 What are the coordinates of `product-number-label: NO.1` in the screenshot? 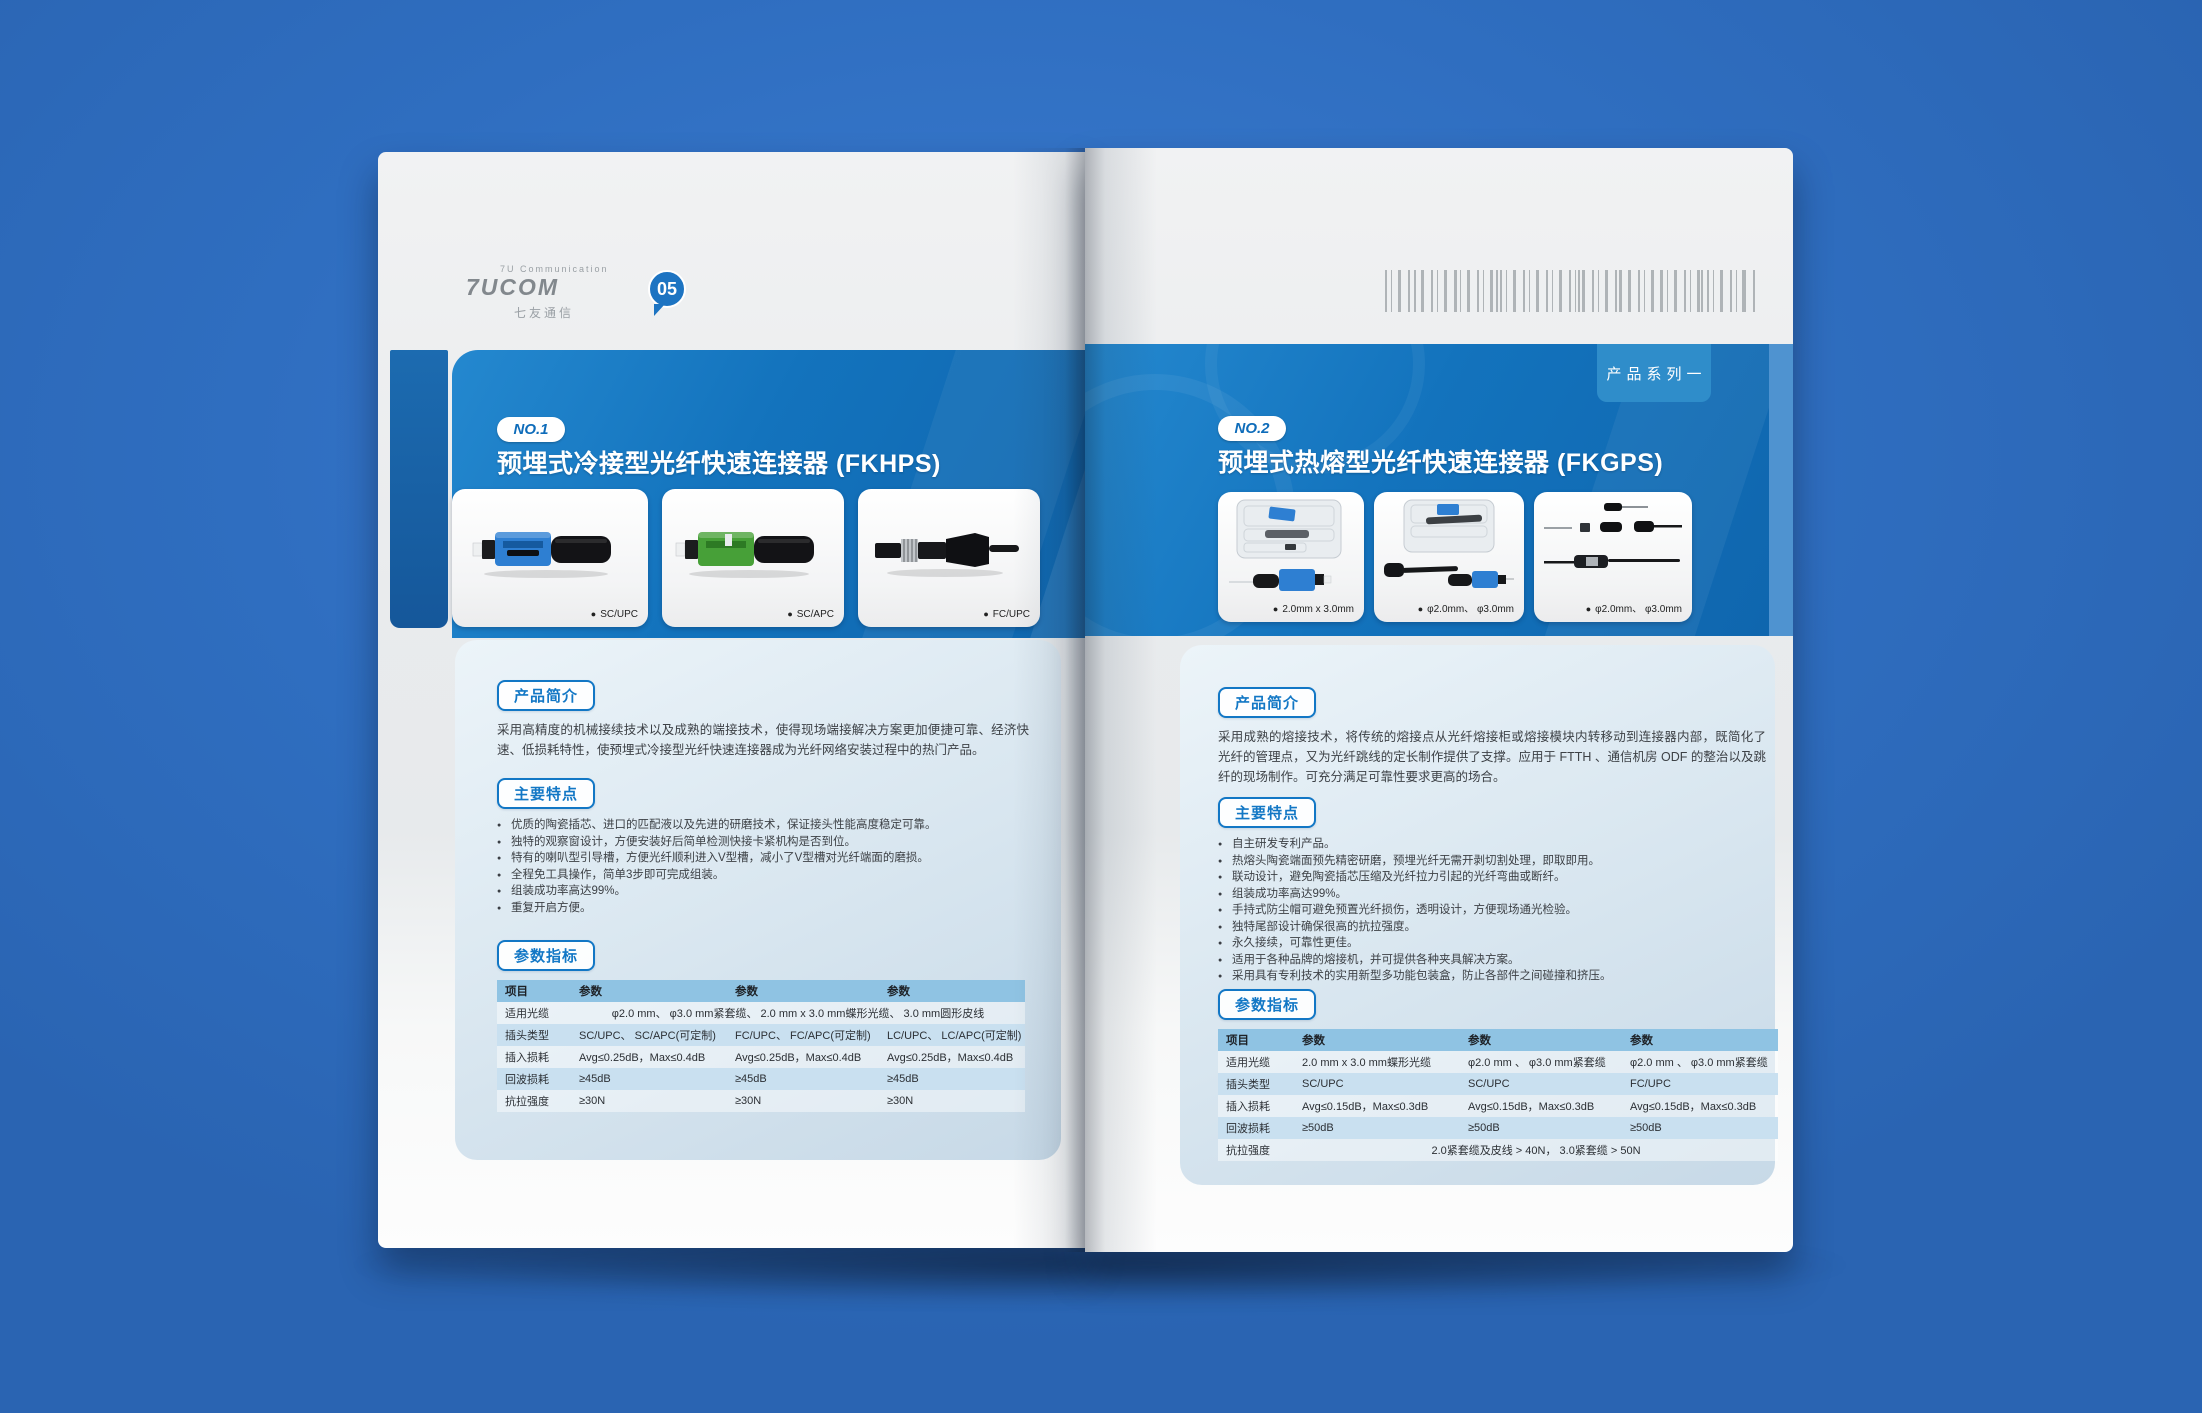 It's located at (531, 429).